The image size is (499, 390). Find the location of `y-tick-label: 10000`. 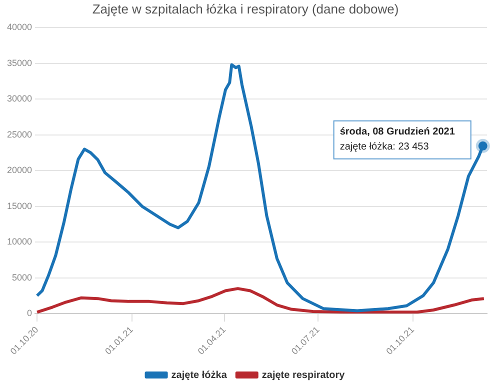

y-tick-label: 10000 is located at coordinates (19, 241).